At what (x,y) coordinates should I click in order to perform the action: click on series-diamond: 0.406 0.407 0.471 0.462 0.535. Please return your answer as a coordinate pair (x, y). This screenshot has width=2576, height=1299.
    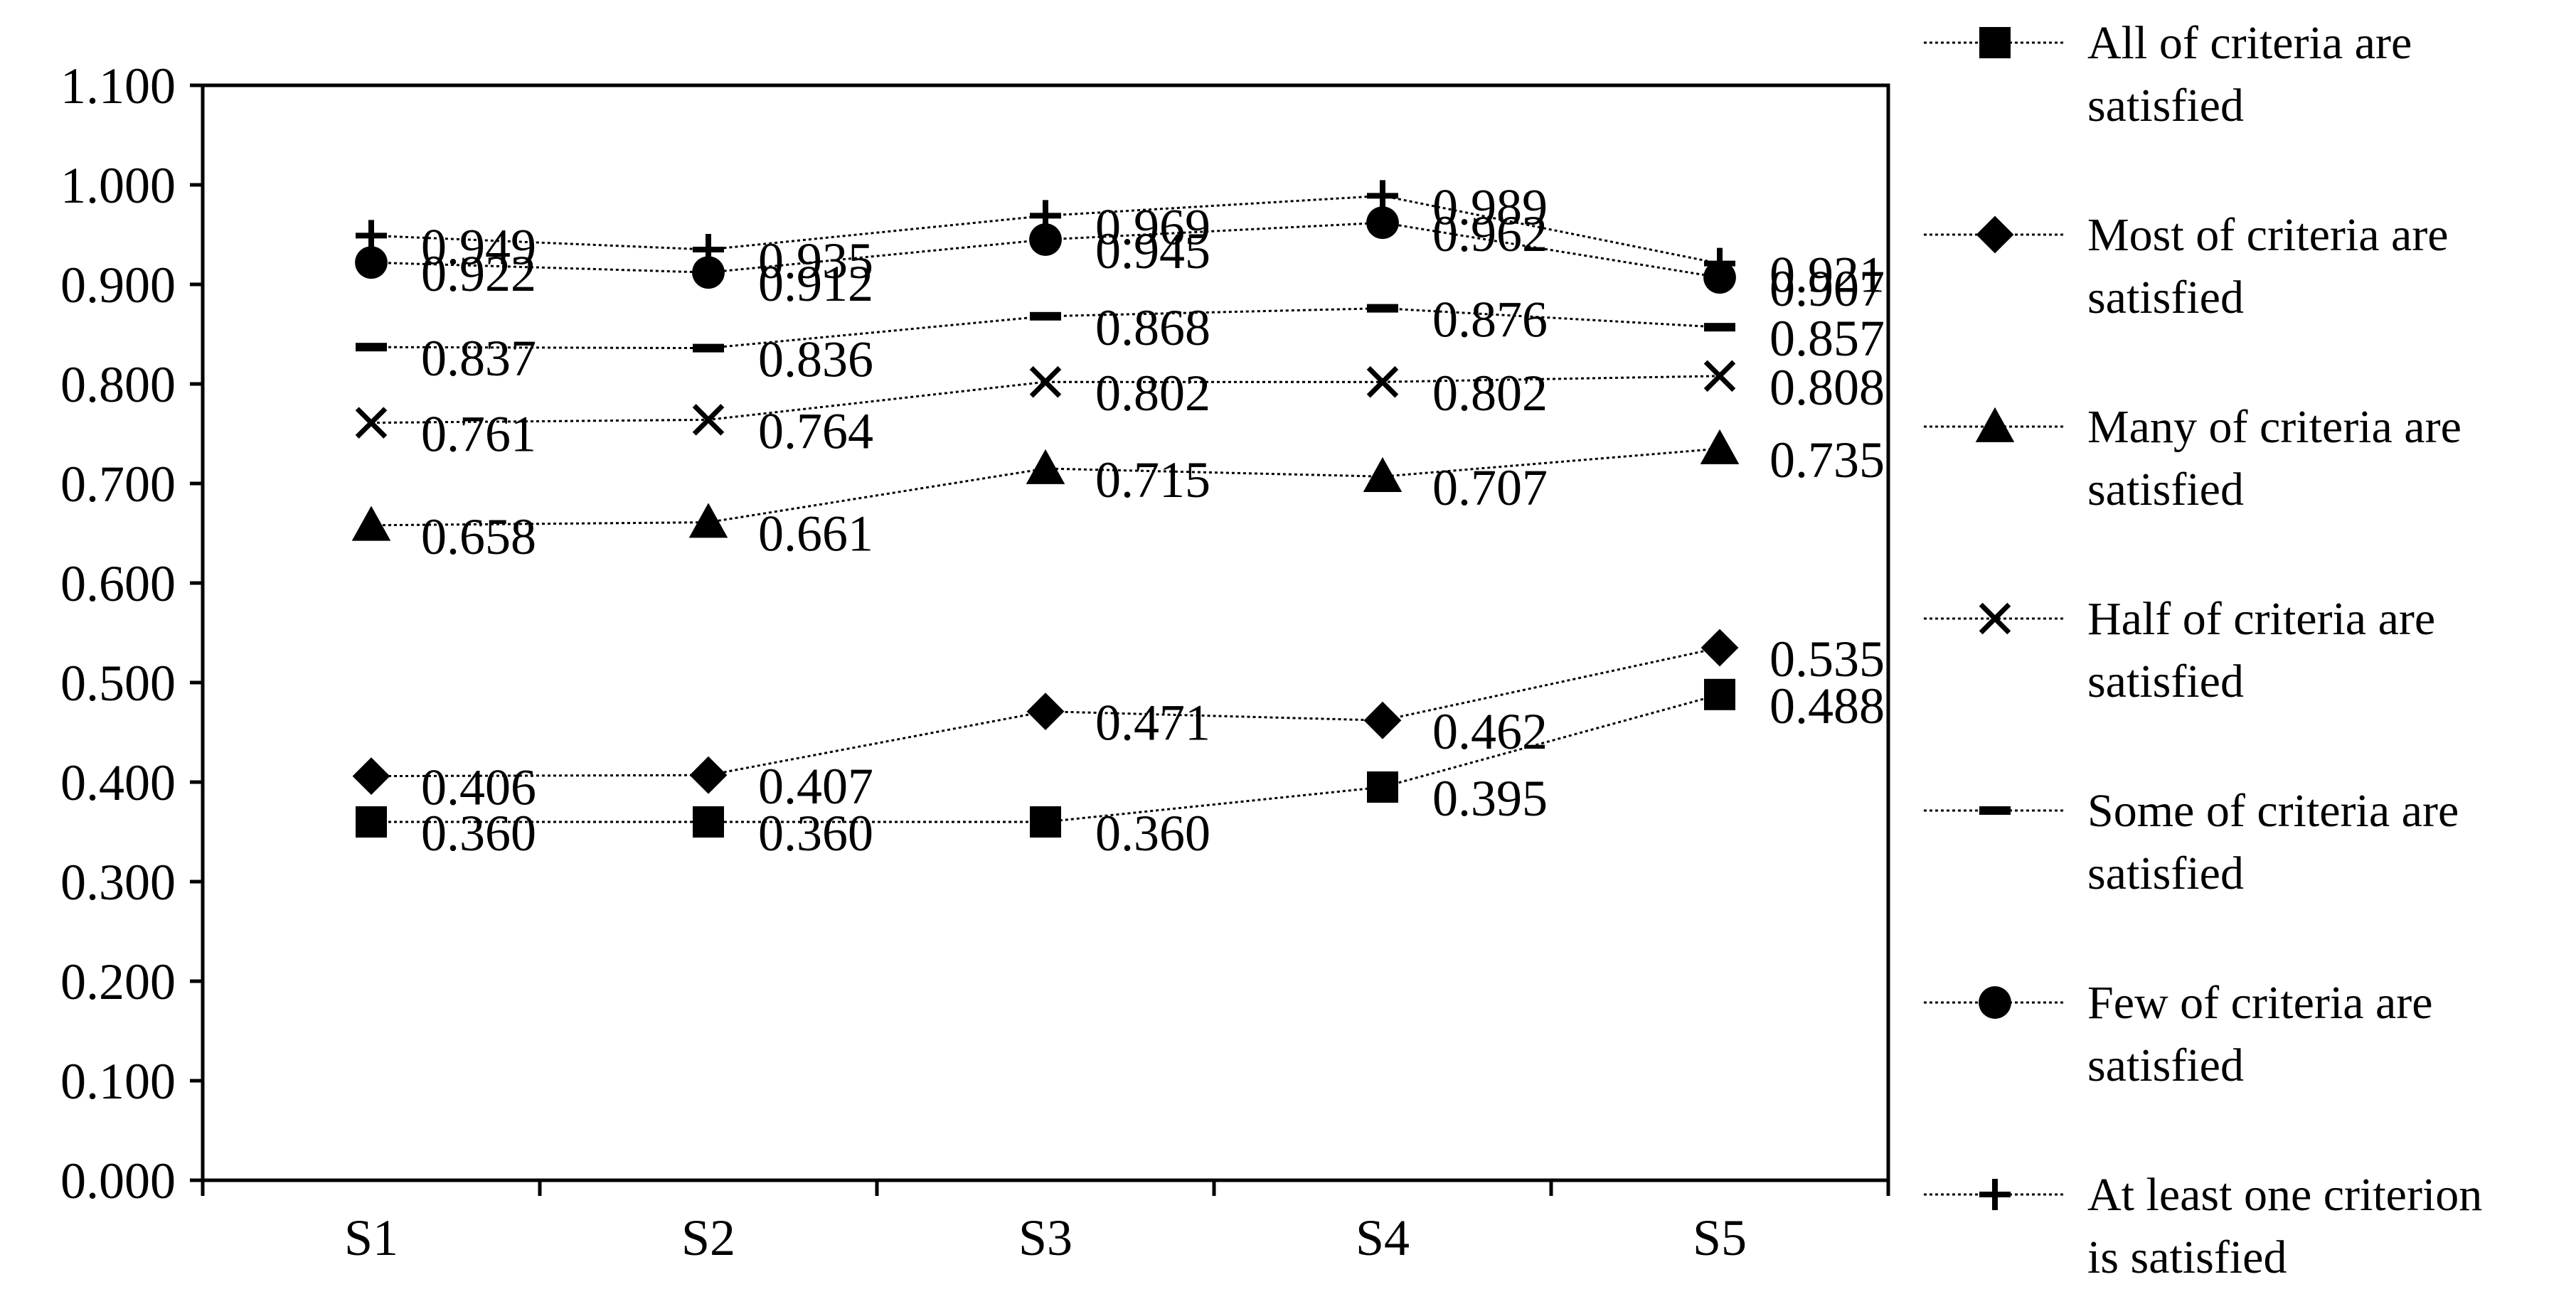
    Looking at the image, I should click on (1118, 722).